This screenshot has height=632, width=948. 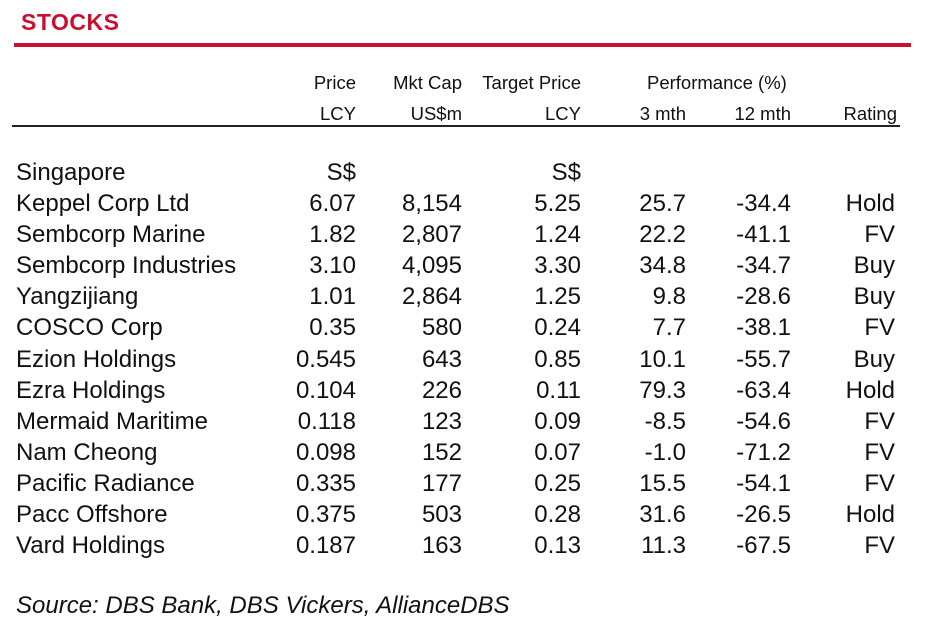 What do you see at coordinates (763, 390) in the screenshot?
I see `stock-perf-12mth: -63.4` at bounding box center [763, 390].